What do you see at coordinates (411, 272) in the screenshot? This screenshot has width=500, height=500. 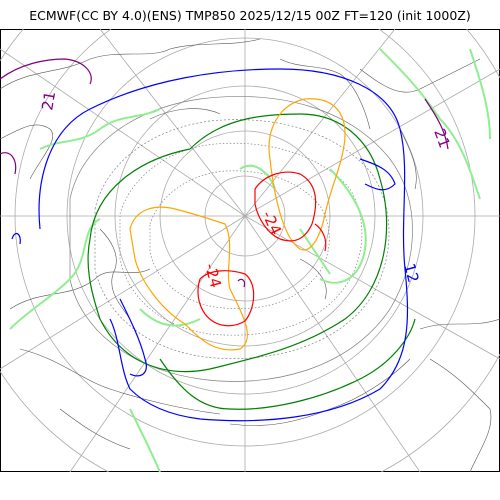 I see `contour-label: 12` at bounding box center [411, 272].